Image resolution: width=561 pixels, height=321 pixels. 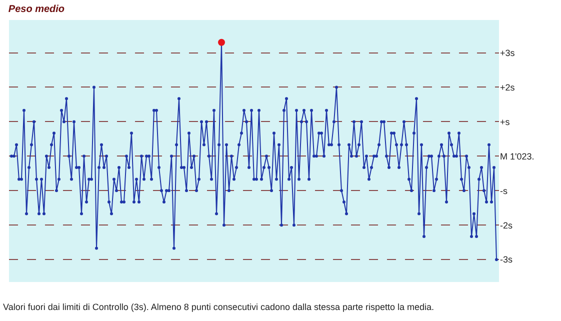 What do you see at coordinates (508, 87) in the screenshot?
I see `y-tick-label: +2s` at bounding box center [508, 87].